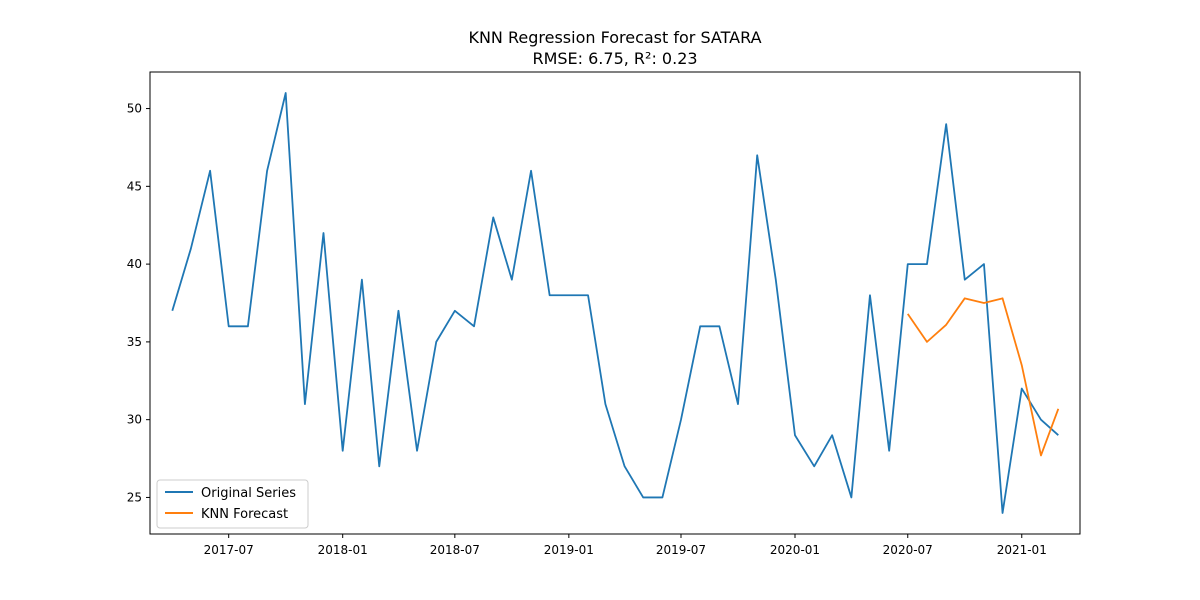 The width and height of the screenshot is (1200, 600). I want to click on x-tick-label: 2017-07, so click(229, 550).